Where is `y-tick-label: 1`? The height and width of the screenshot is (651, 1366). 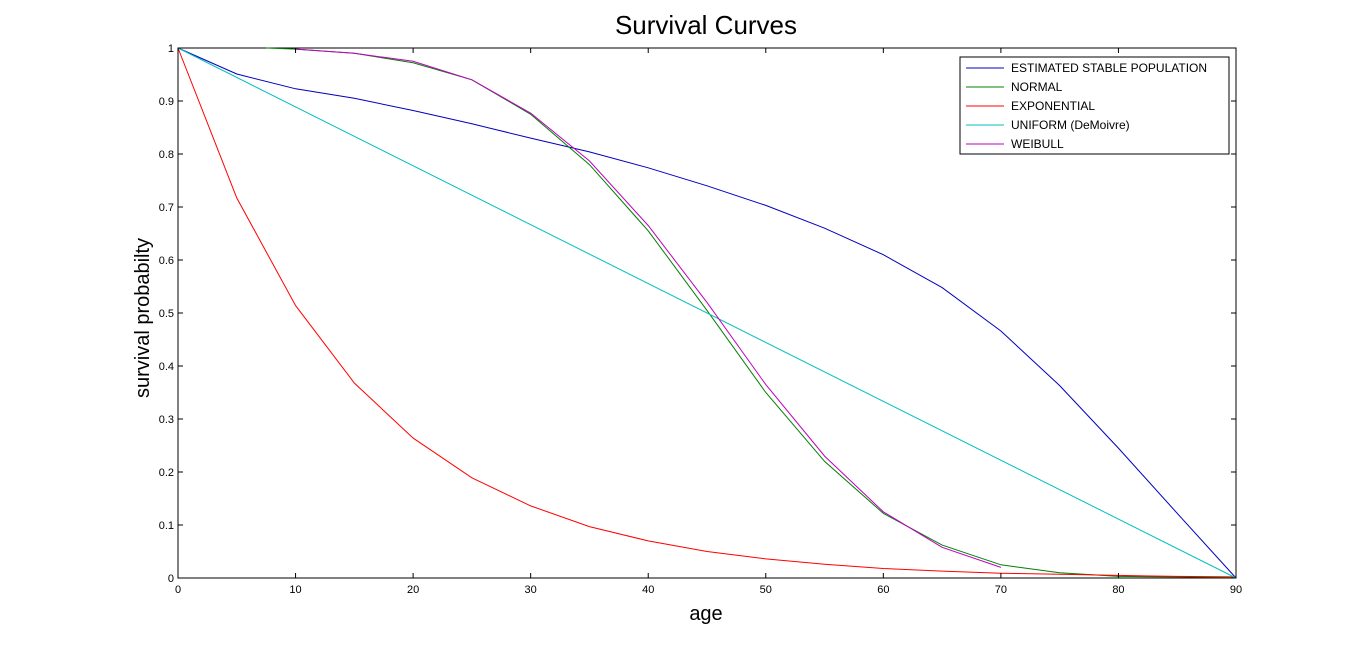
y-tick-label: 1 is located at coordinates (171, 49).